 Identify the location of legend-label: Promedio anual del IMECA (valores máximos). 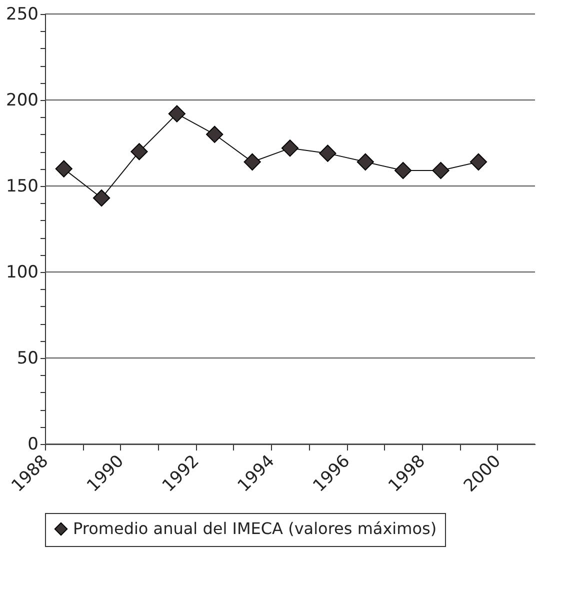
(255, 528).